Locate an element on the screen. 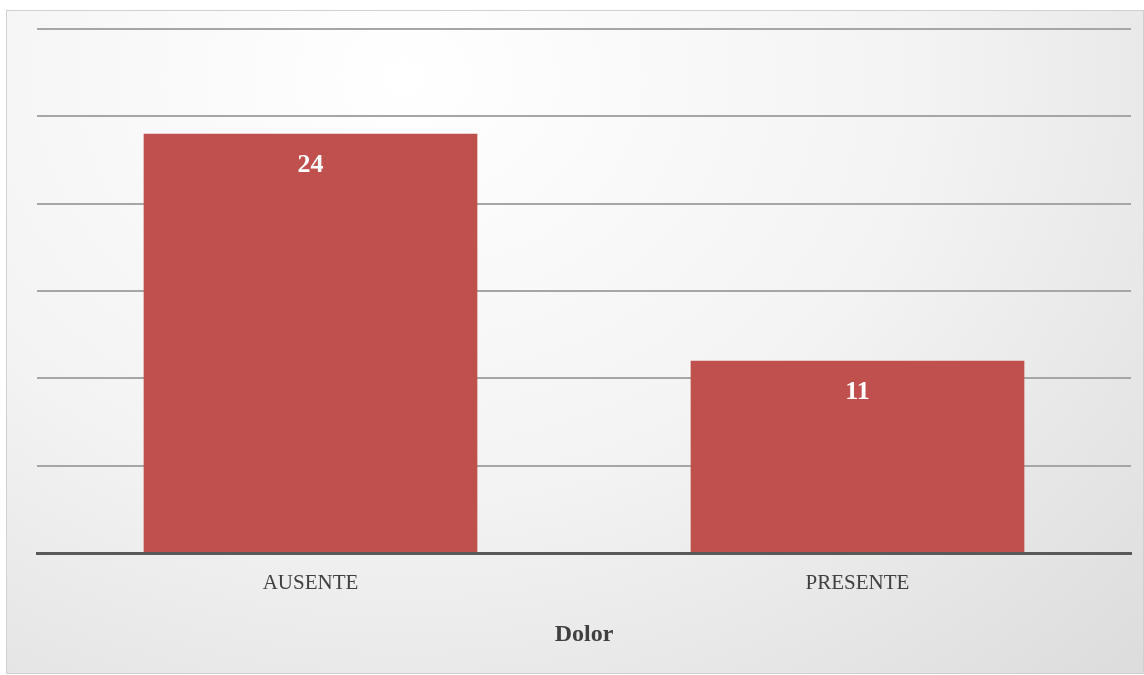  data-label: 11 is located at coordinates (857, 390).